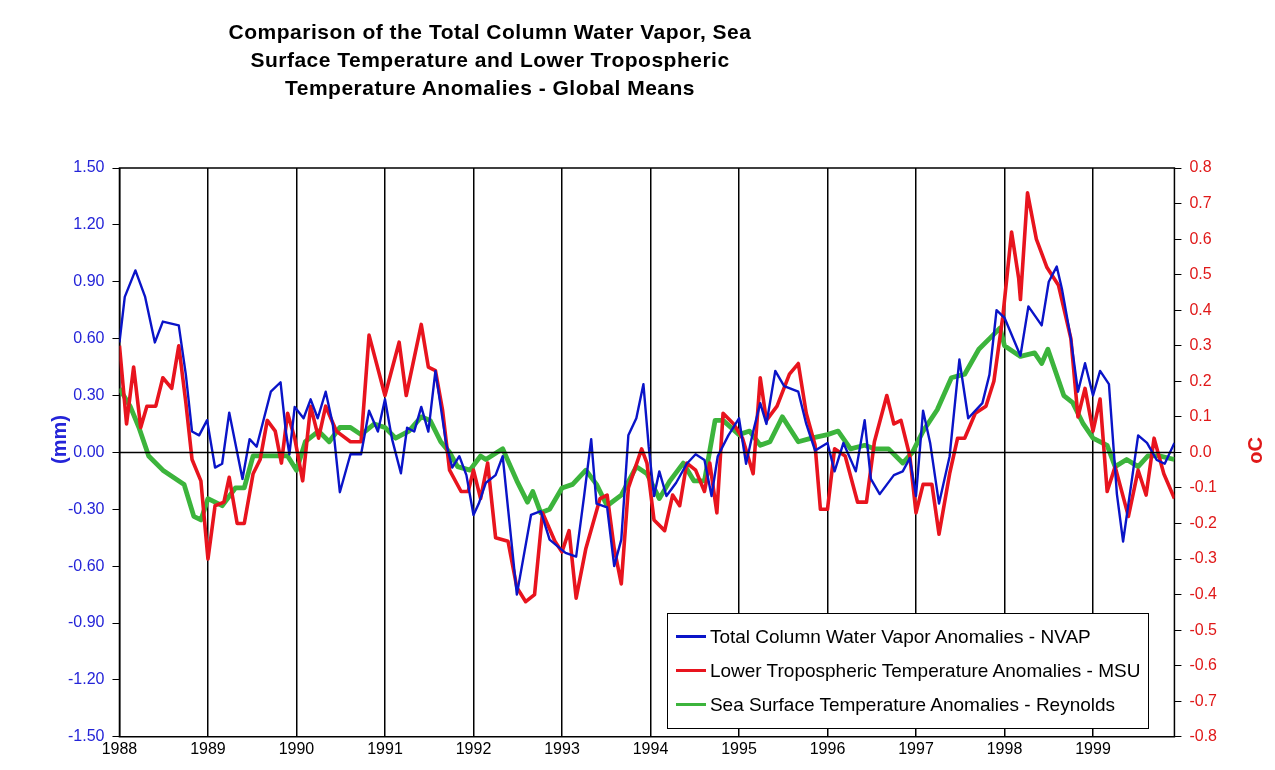  I want to click on x-tick-label: 1996, so click(827, 748).